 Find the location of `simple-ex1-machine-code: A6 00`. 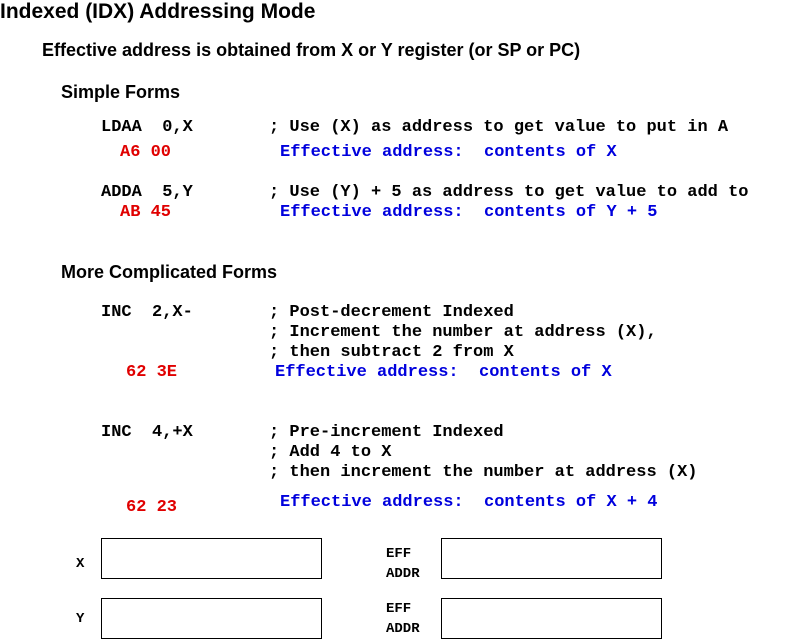

simple-ex1-machine-code: A6 00 is located at coordinates (146, 152).